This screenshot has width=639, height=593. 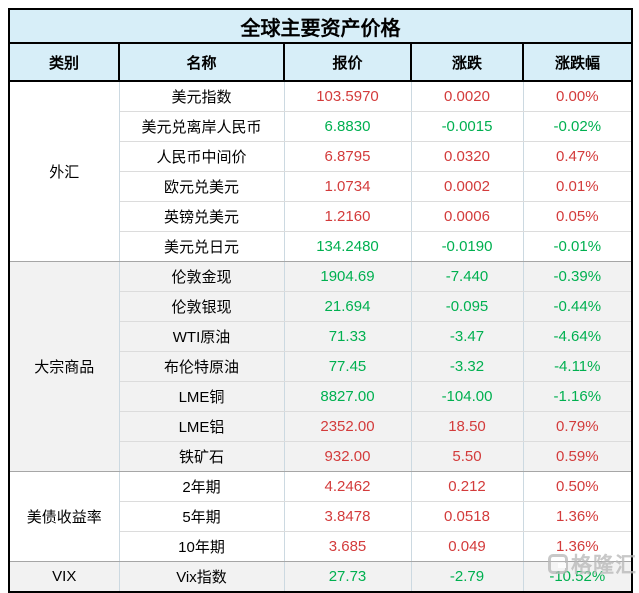 I want to click on asset-name-cell: WTI原油, so click(x=202, y=336).